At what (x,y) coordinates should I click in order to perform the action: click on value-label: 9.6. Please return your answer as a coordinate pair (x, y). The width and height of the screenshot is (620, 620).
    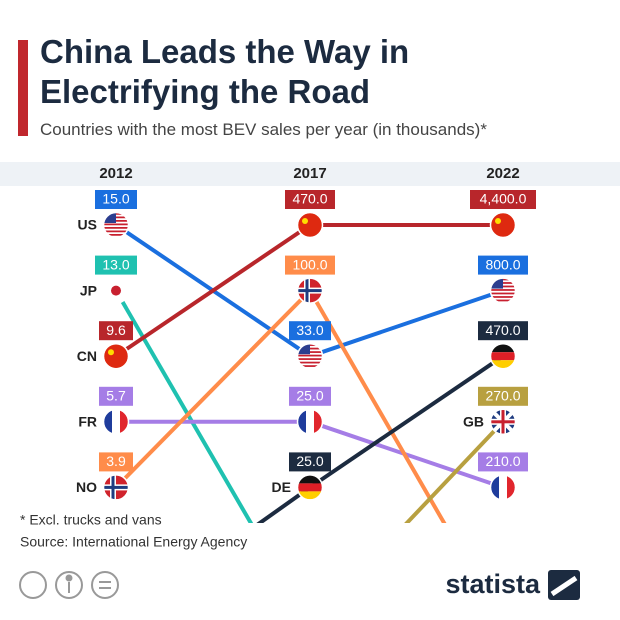
    Looking at the image, I should click on (116, 330).